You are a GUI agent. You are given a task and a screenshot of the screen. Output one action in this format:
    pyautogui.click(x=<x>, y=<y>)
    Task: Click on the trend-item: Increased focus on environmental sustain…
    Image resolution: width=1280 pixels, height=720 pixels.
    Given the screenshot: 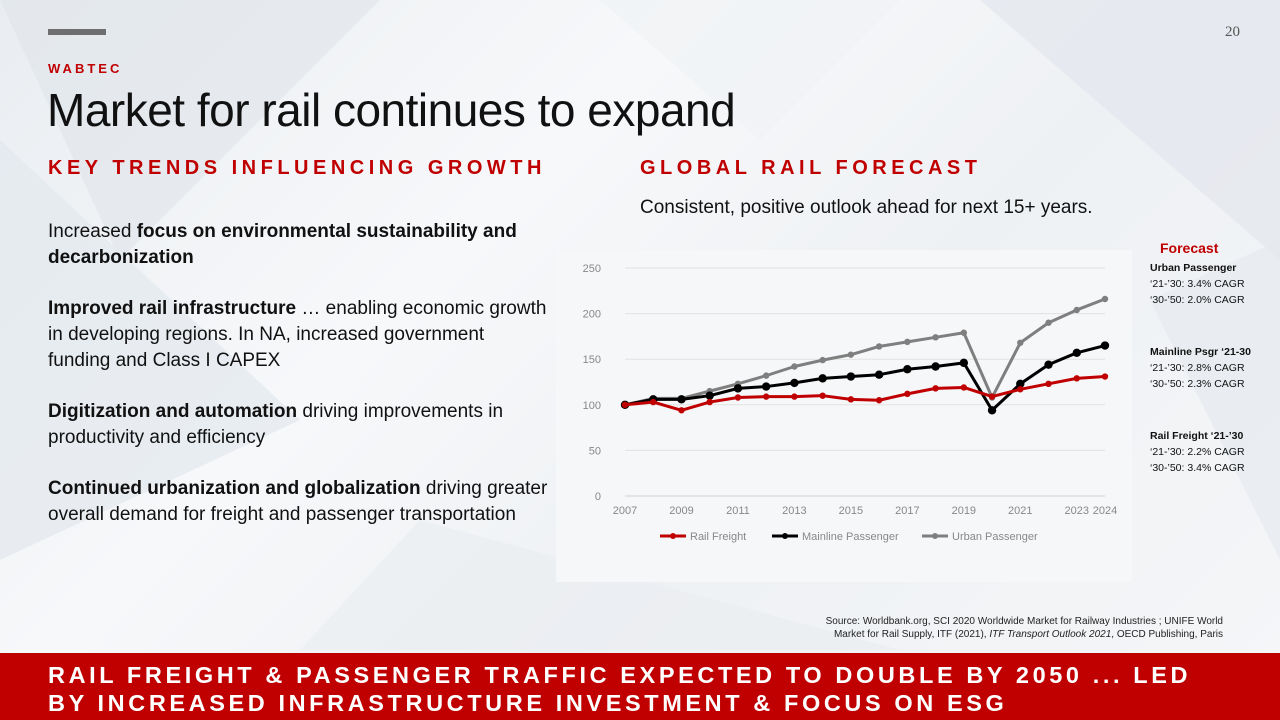 What is the action you would take?
    pyautogui.click(x=282, y=244)
    